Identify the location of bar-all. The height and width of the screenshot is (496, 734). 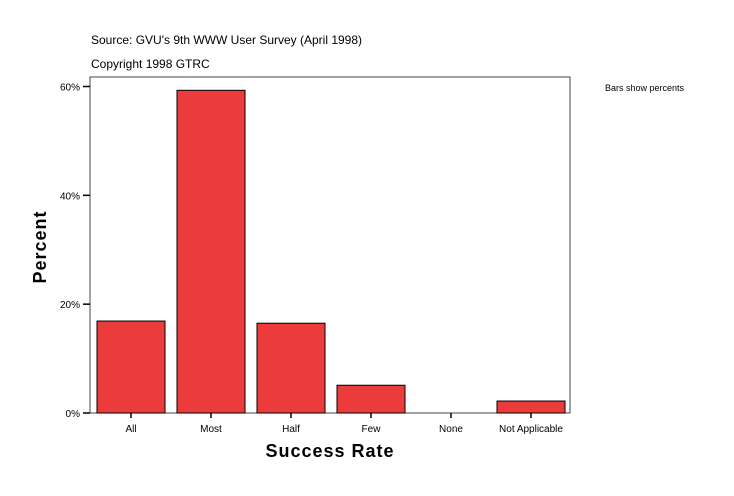
(131, 367).